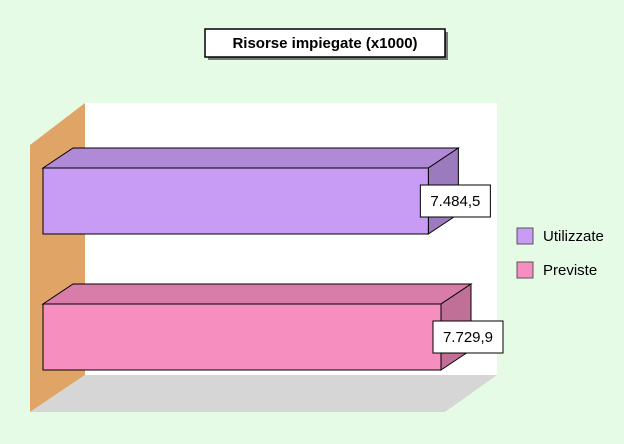 The height and width of the screenshot is (444, 624). I want to click on chart-title: Risorse impiegate (x1000), so click(324, 43).